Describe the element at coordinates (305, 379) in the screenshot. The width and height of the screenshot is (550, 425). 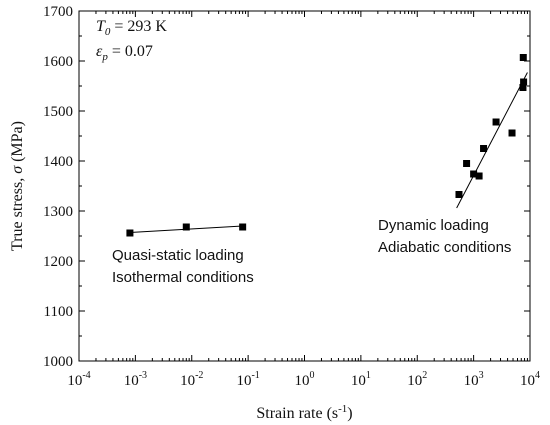
I see `x-tick-label: 10⁰` at that location.